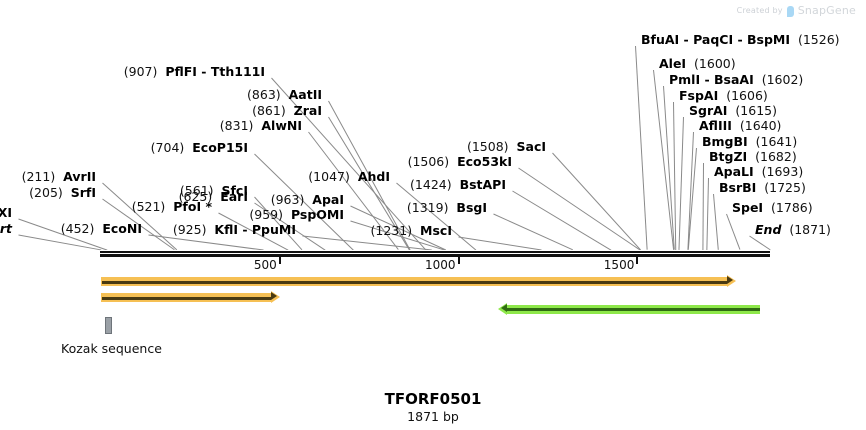 The image size is (866, 430). Describe the element at coordinates (733, 111) in the screenshot. I see `enzyme-site-label: SgrAI (1615)` at that location.